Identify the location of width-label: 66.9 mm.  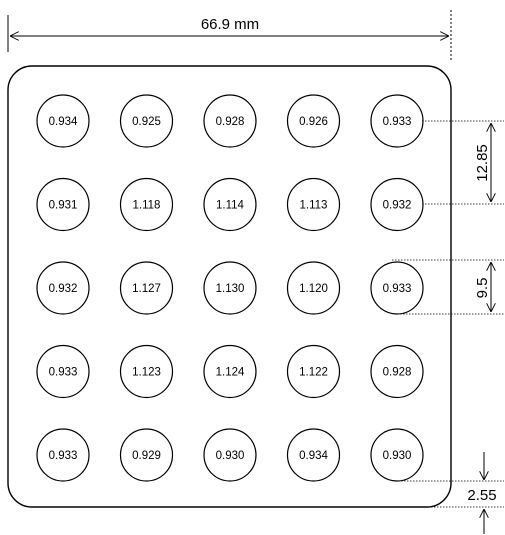
(230, 24).